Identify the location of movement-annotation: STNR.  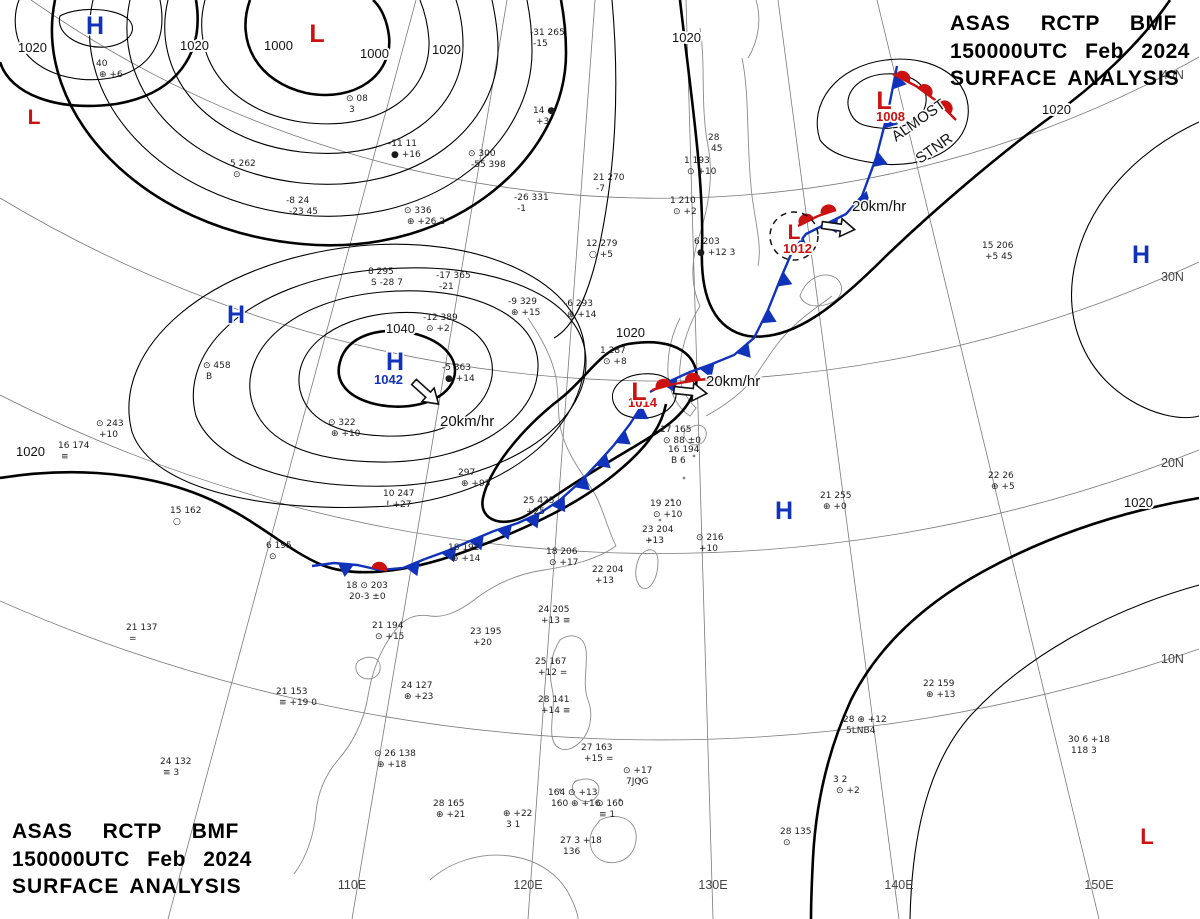
(934, 148).